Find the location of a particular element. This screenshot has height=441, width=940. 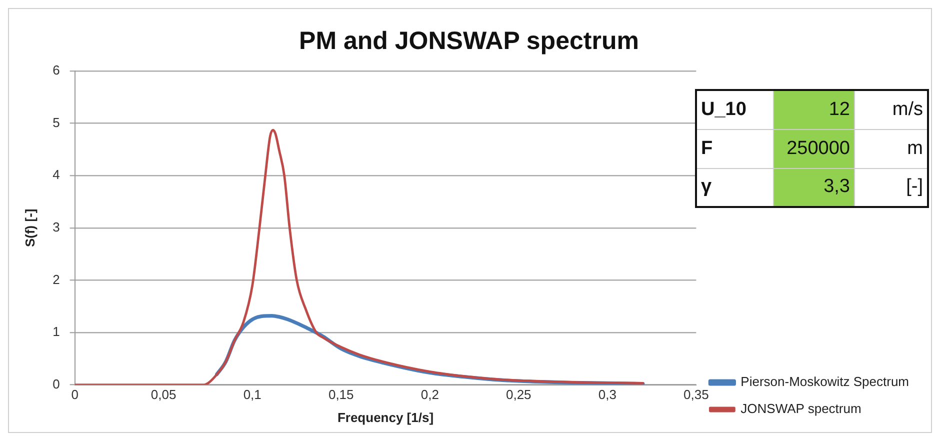

legend-label: Pierson-Moskowitz Spectrum is located at coordinates (824, 382).